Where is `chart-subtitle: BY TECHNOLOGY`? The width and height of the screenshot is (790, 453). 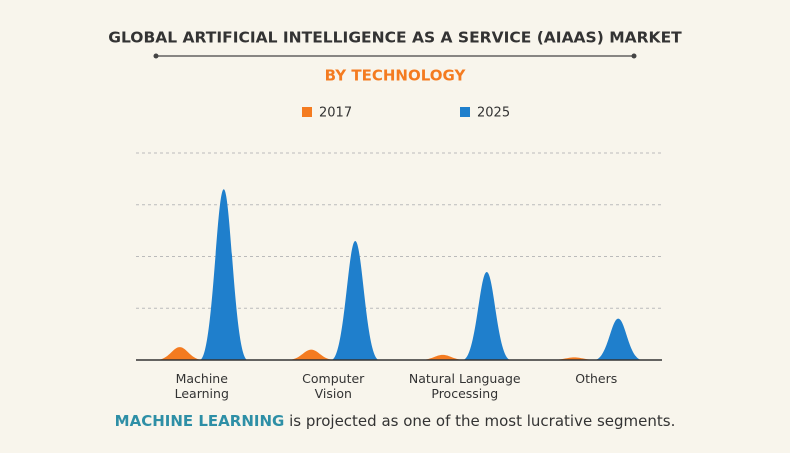
chart-subtitle: BY TECHNOLOGY is located at coordinates (396, 76).